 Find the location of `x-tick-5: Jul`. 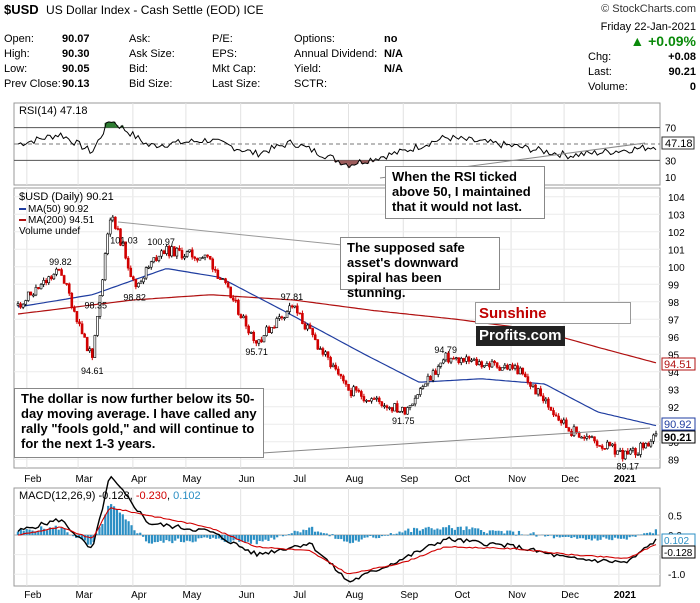

x-tick-5: Jul is located at coordinates (299, 479).